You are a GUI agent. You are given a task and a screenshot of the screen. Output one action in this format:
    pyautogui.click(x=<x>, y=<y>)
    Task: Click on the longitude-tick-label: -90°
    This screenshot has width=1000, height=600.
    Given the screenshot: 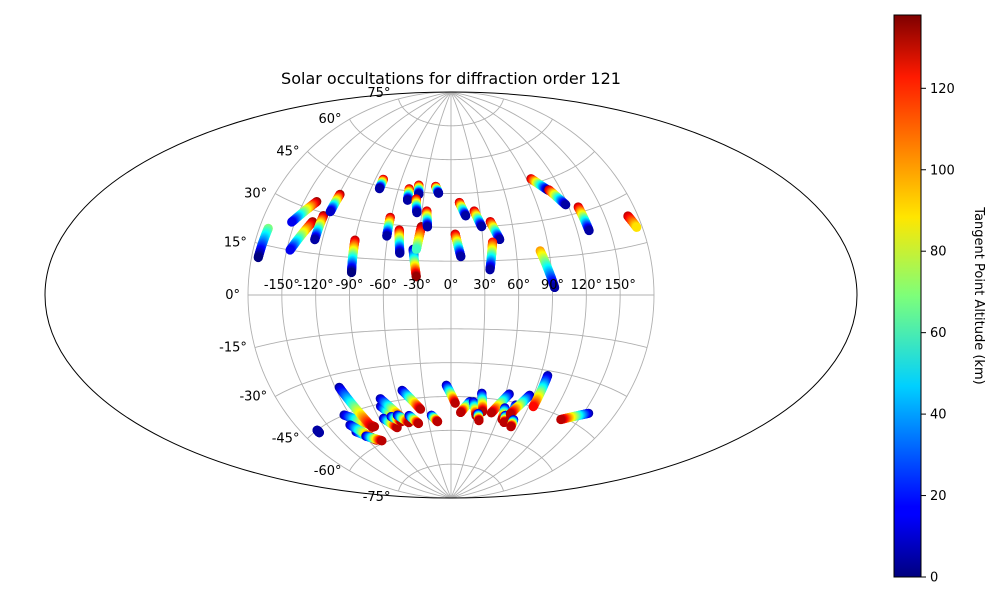 What is the action you would take?
    pyautogui.click(x=350, y=285)
    